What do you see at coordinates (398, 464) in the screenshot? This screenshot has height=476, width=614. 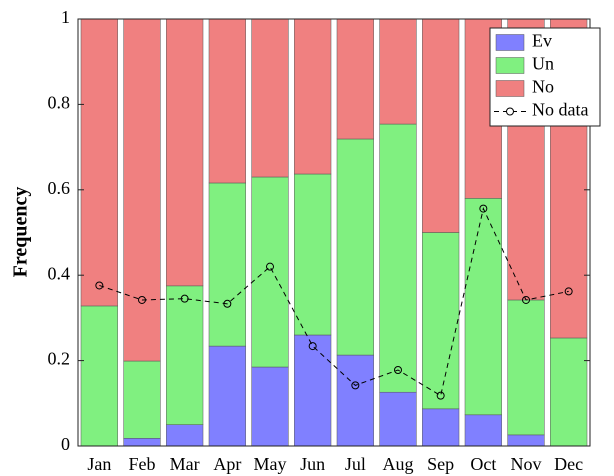 I see `x-tick-label: Aug` at bounding box center [398, 464].